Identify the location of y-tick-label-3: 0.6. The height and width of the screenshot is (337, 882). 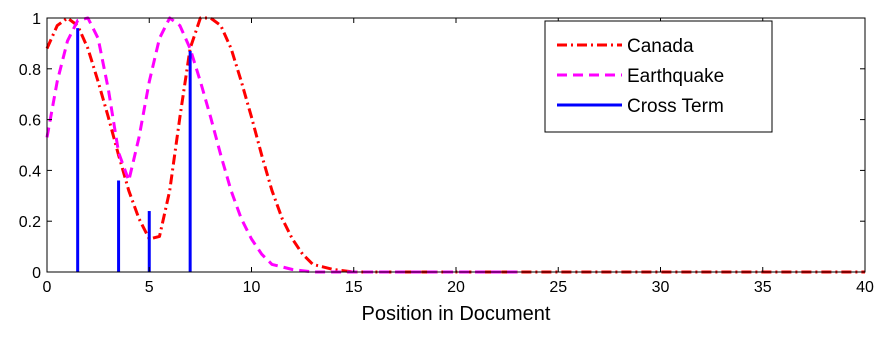
(30, 121).